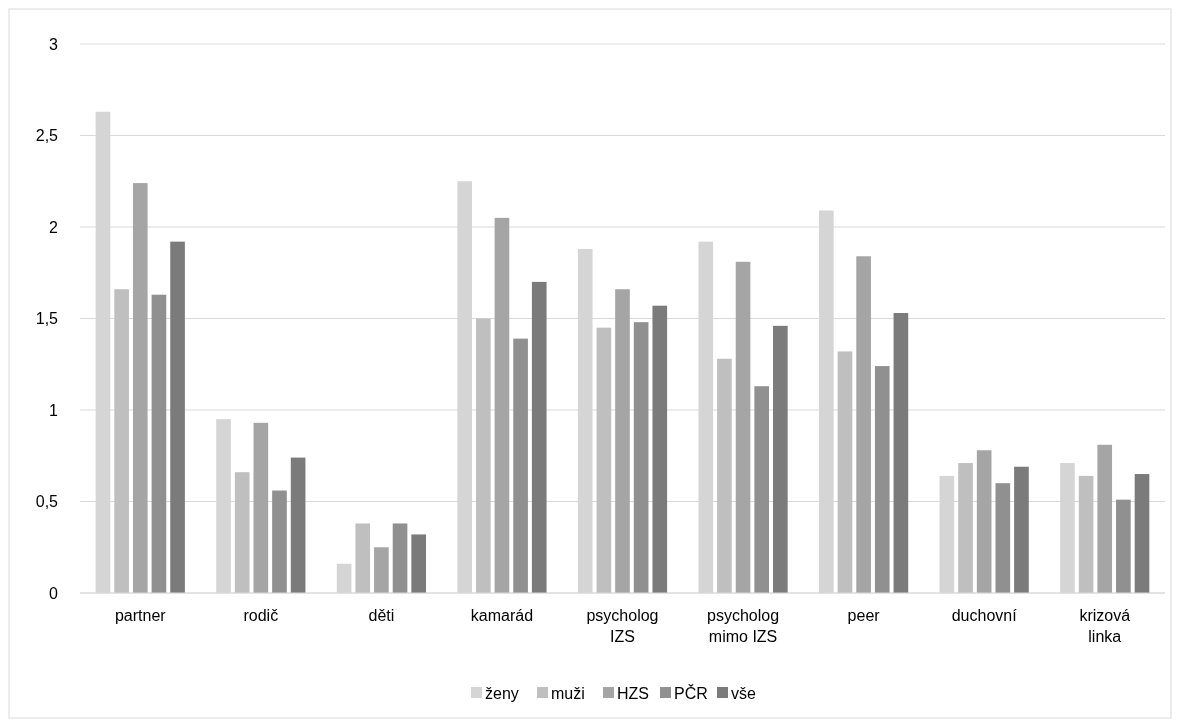  I want to click on x-tick-label: partner, so click(140, 615).